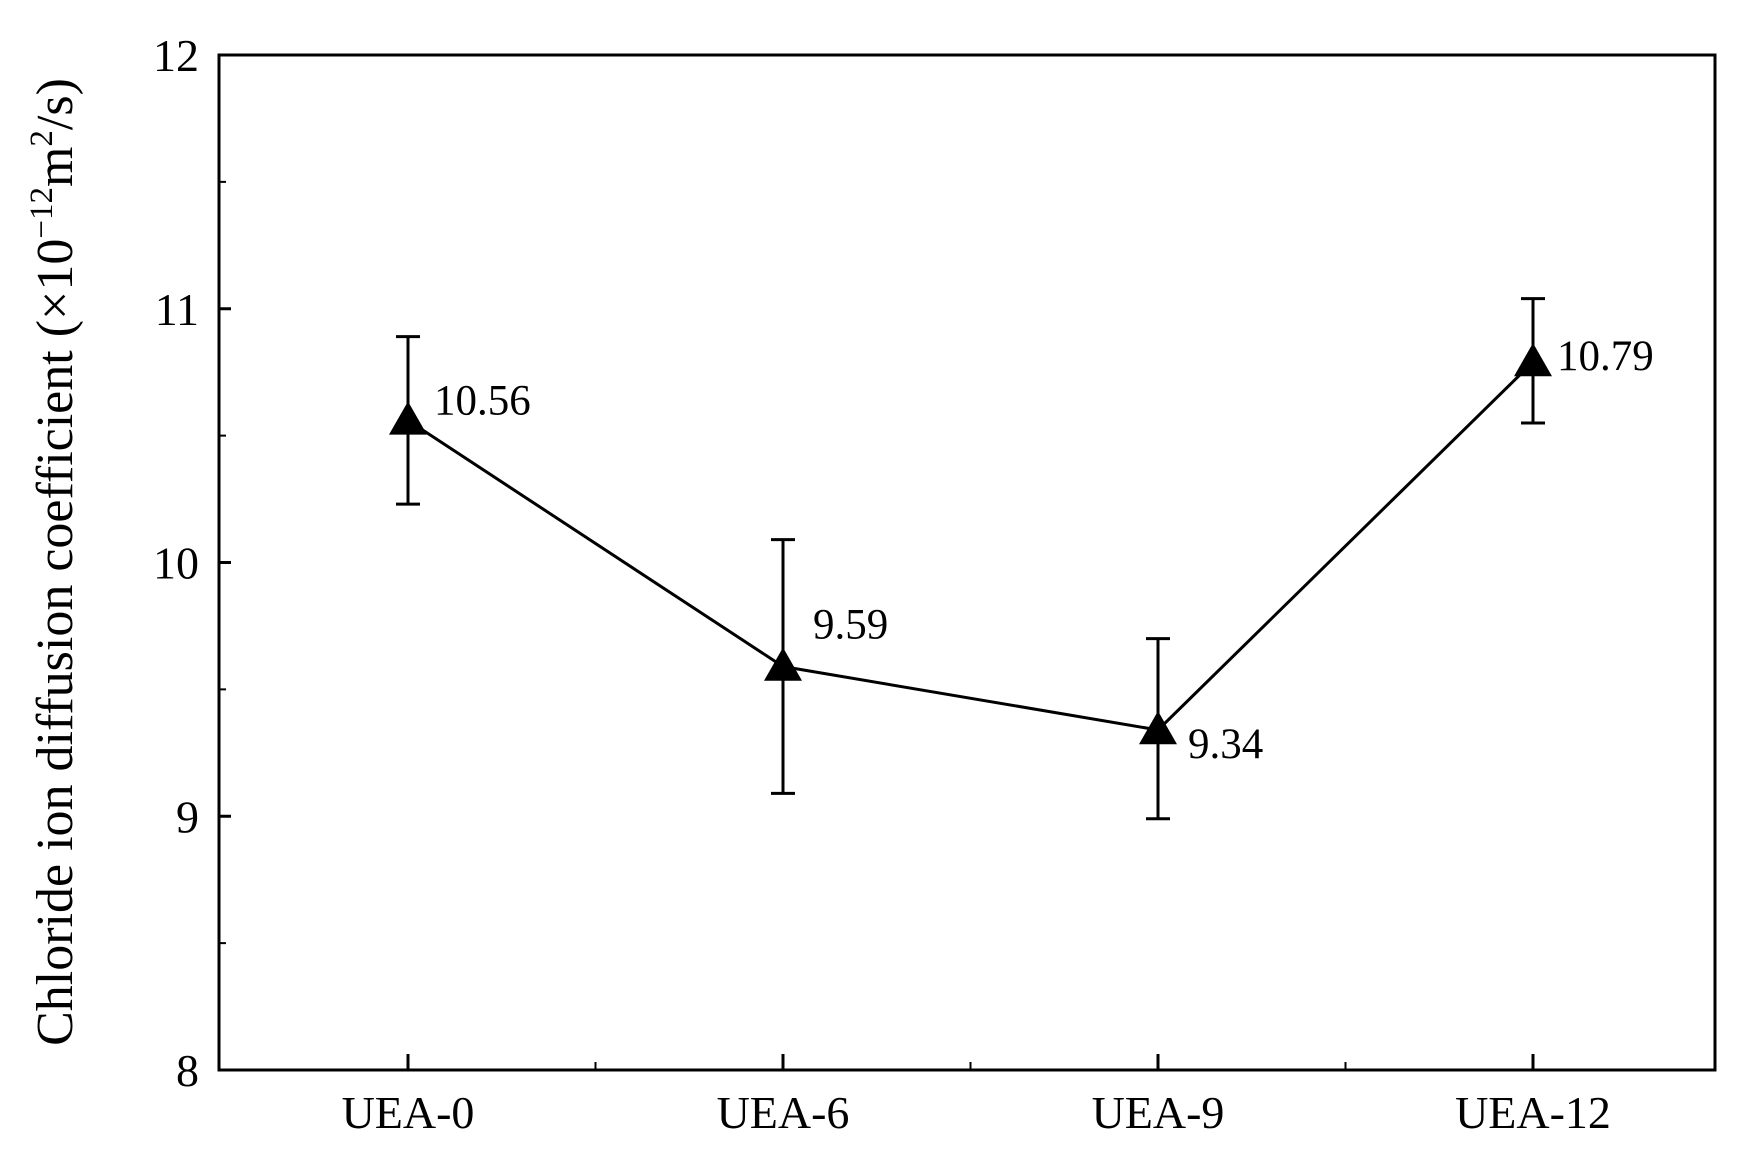 The width and height of the screenshot is (1738, 1155). Describe the element at coordinates (783, 1112) in the screenshot. I see `x-tick-label: UEA-6` at that location.